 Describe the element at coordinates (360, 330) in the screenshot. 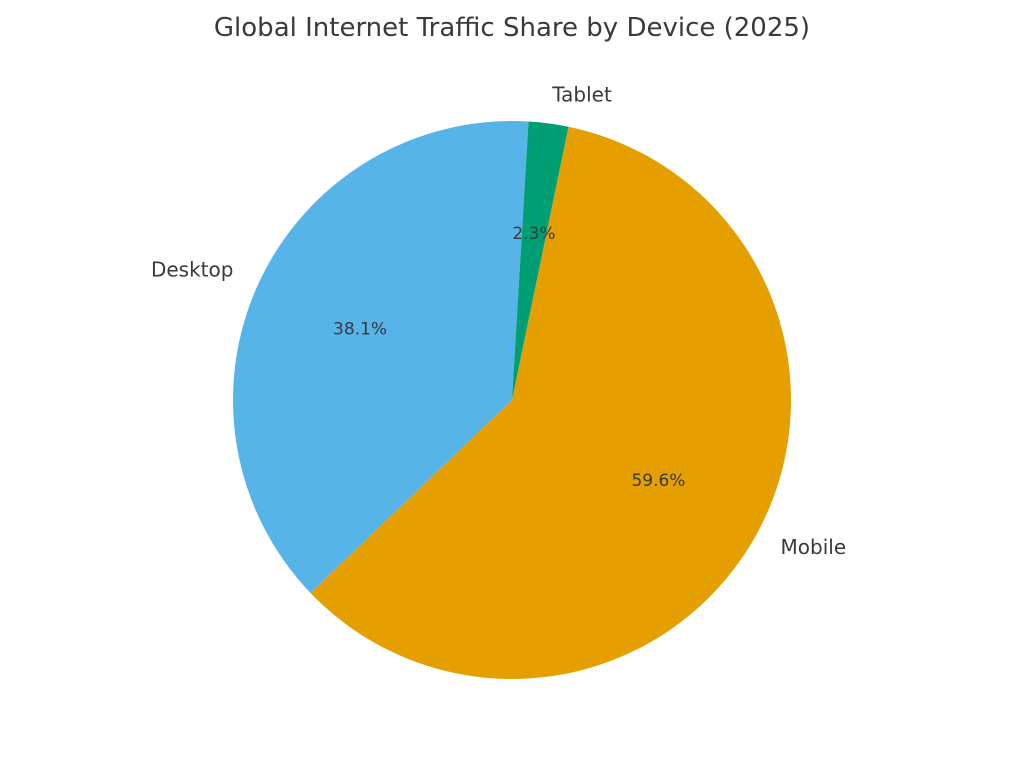

I see `pct-label-desktop: 38.1%` at that location.